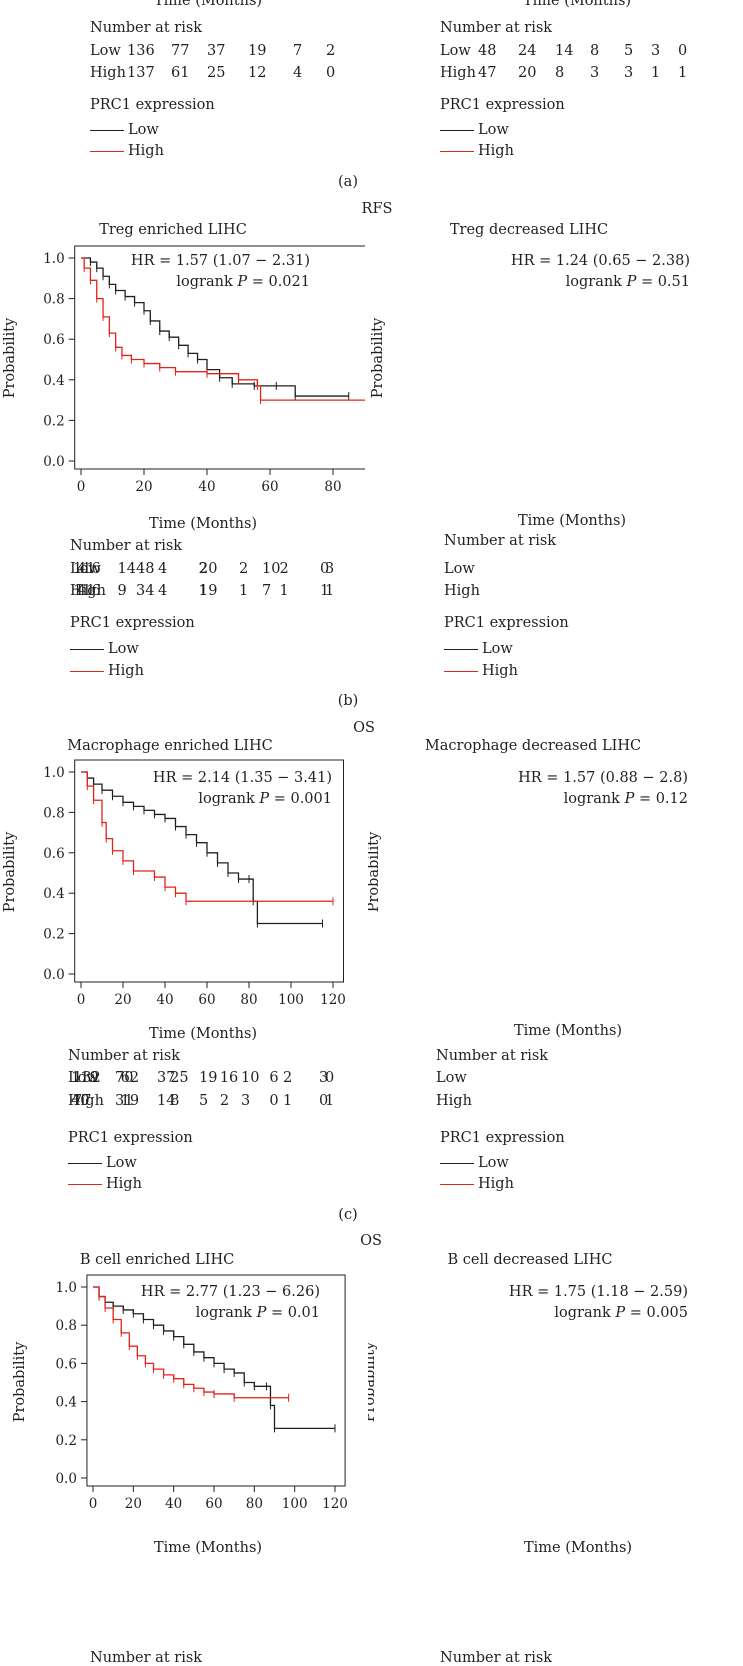 The width and height of the screenshot is (743, 1666). What do you see at coordinates (124, 1101) in the screenshot?
I see `risk-cell: 31` at bounding box center [124, 1101].